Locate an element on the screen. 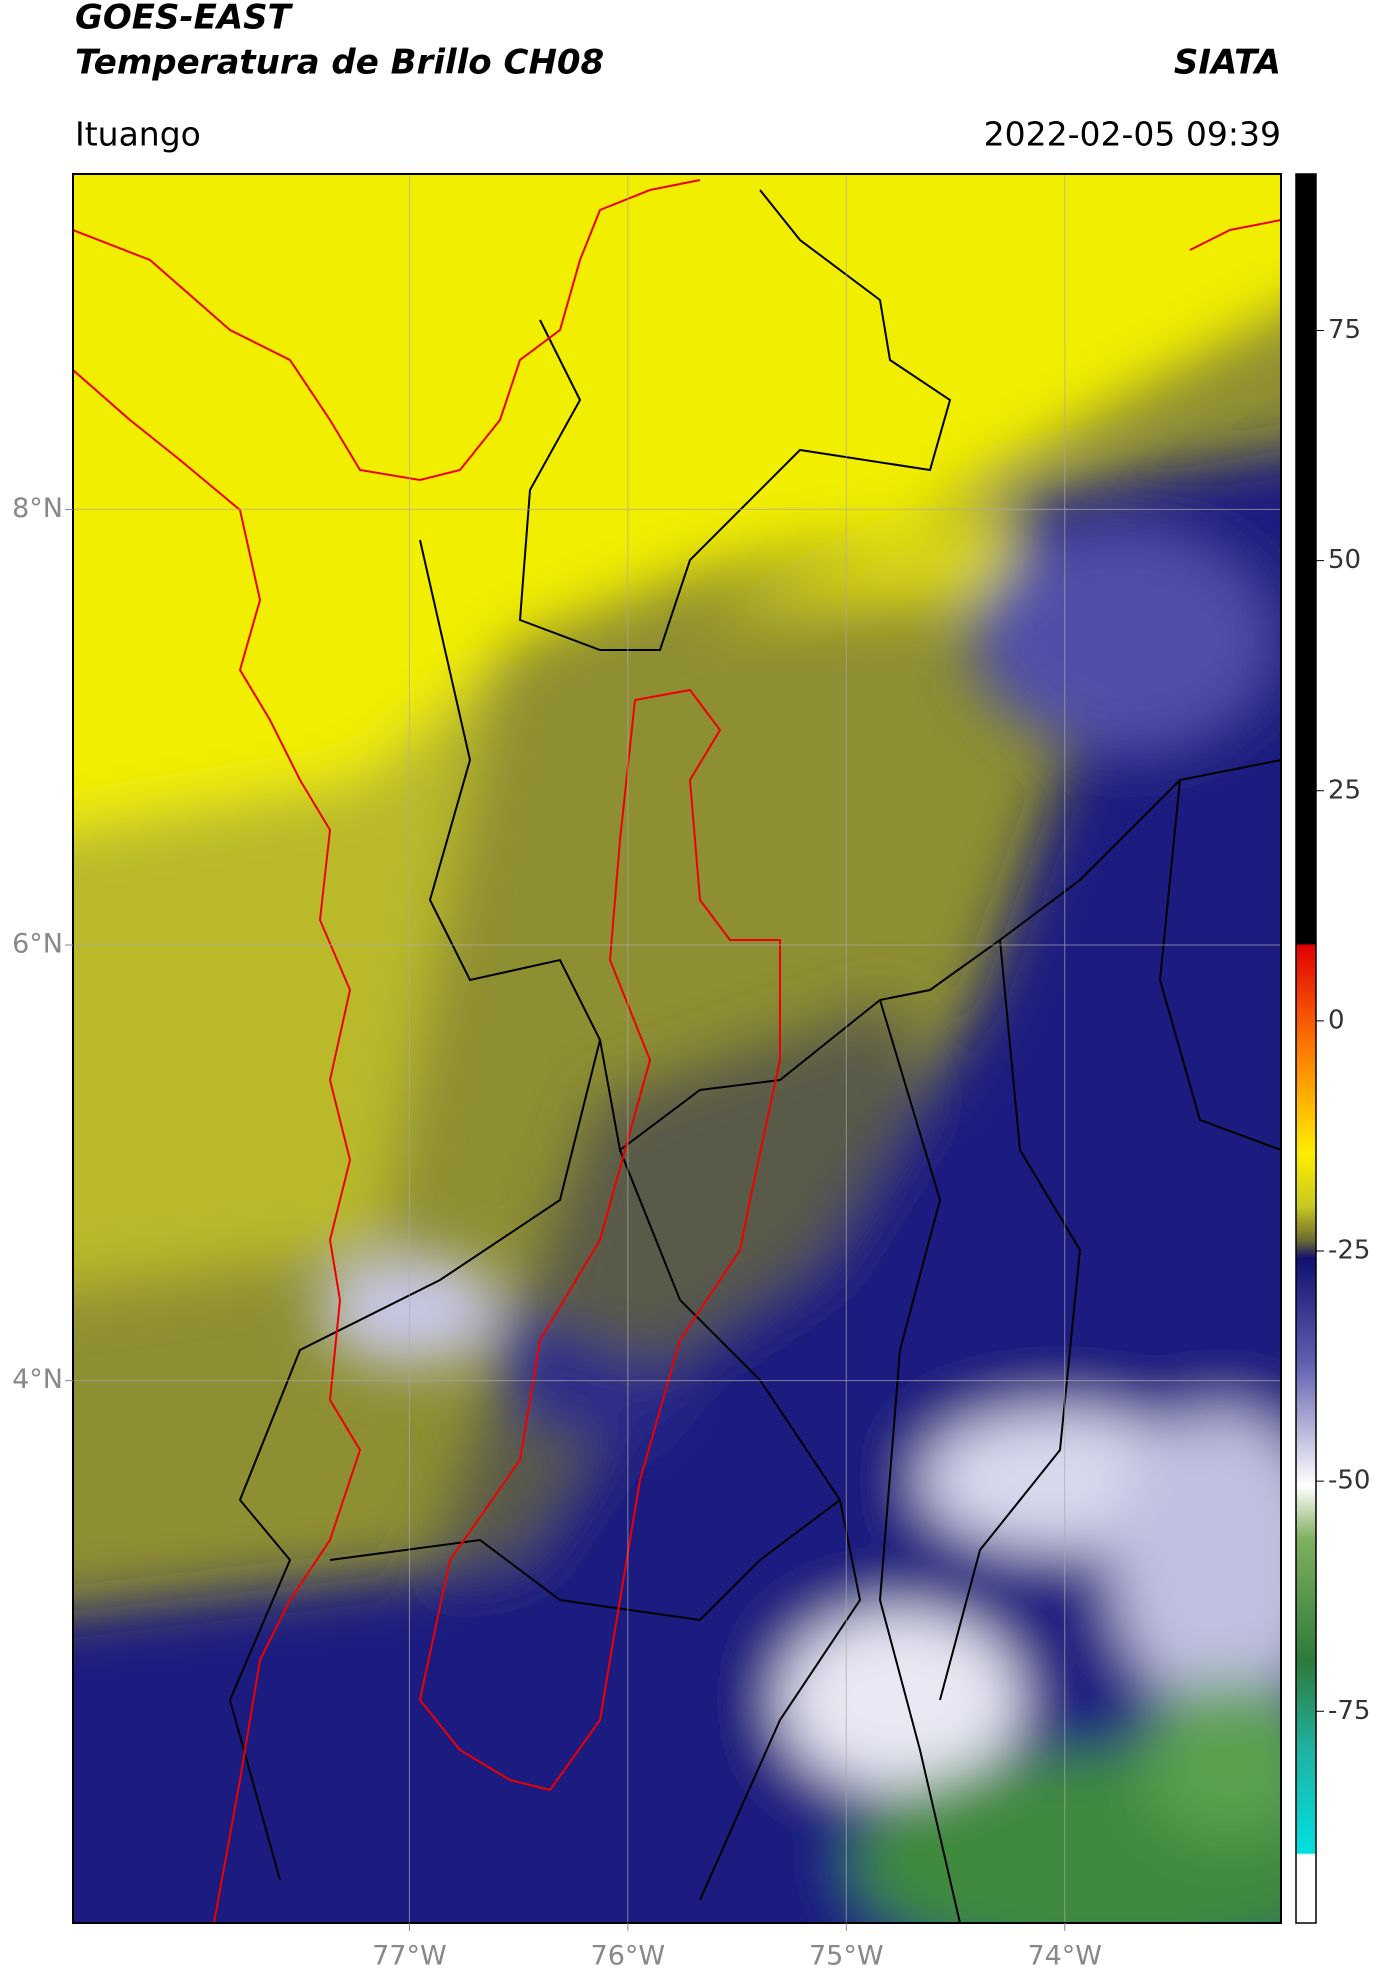 The image size is (1384, 1981). colorbar-tick-label: -50 is located at coordinates (1349, 1481).